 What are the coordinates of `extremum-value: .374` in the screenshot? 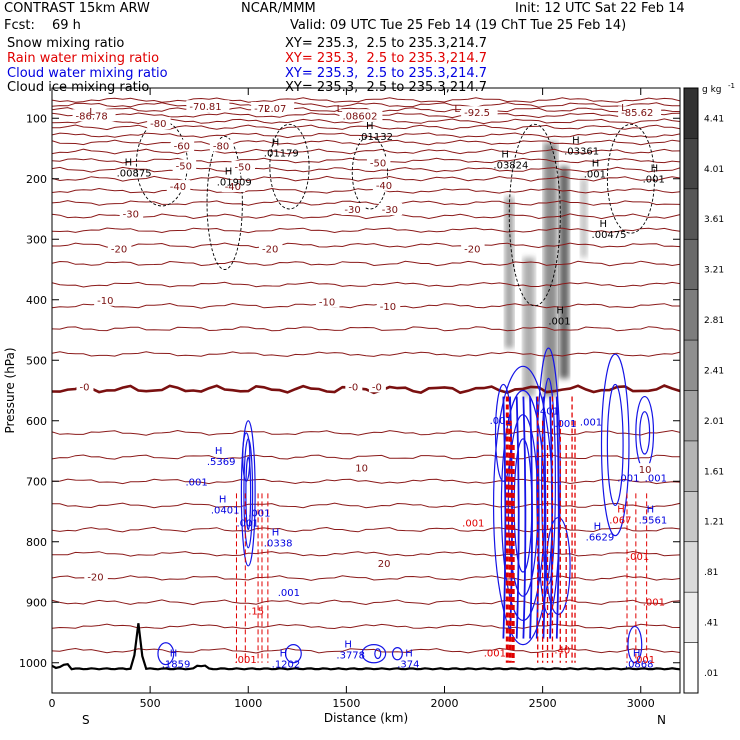 It's located at (408, 665).